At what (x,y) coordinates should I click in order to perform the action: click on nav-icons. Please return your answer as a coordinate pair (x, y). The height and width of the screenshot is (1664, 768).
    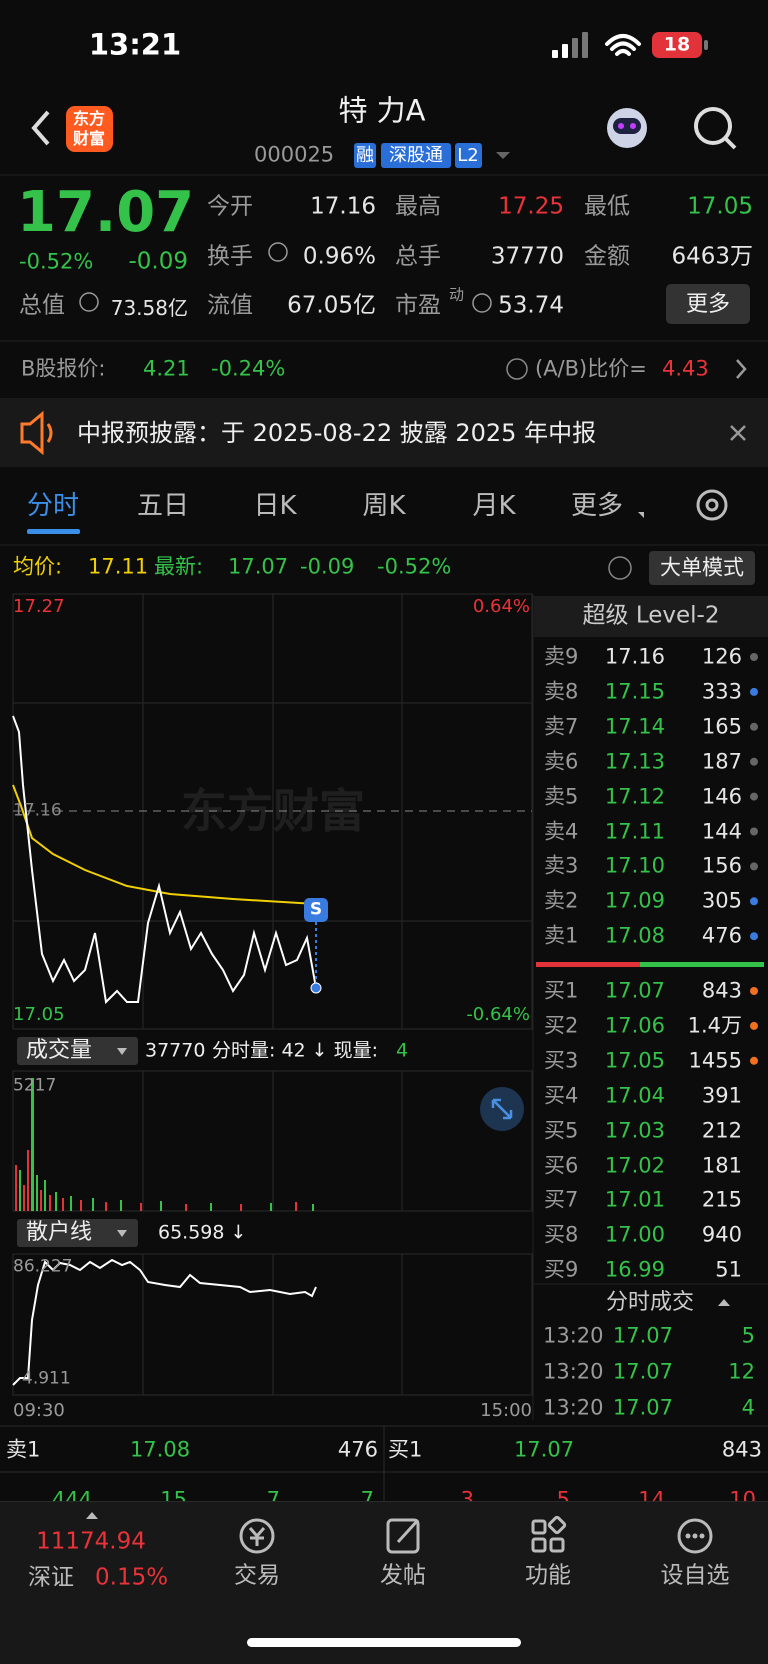
    Looking at the image, I should click on (399, 1579).